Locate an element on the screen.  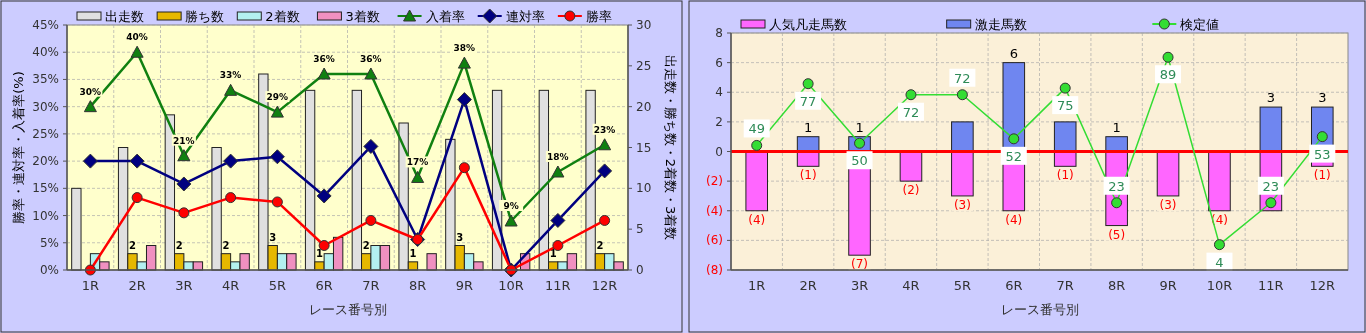
data-label: 38% is located at coordinates (464, 48).